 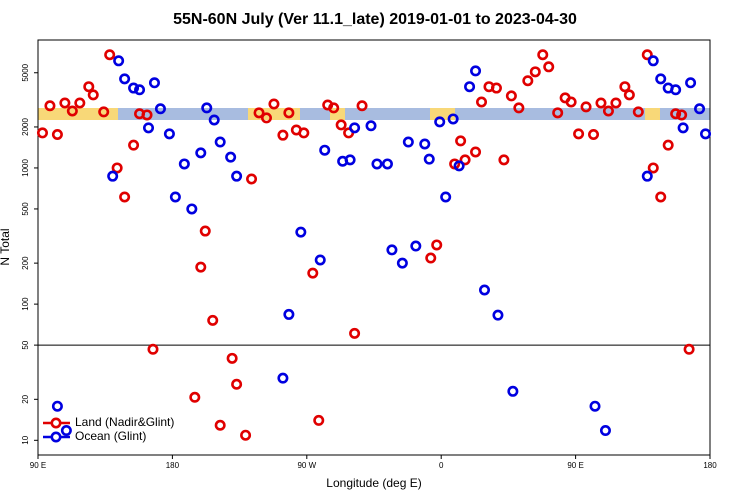 I want to click on legend-label: Land (Nadir&Glint), so click(x=124, y=422).